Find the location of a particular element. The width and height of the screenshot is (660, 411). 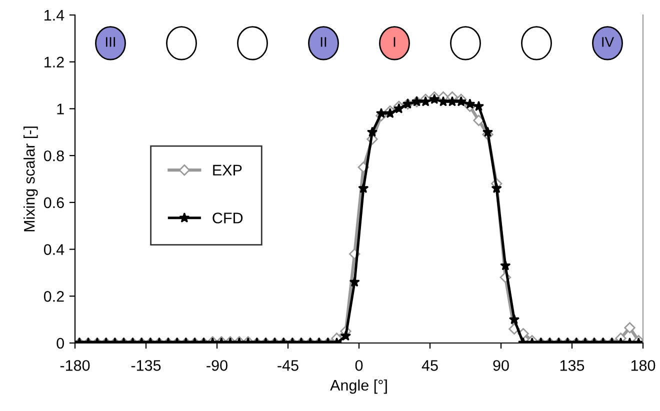

y-tick-label: 0.8 is located at coordinates (54, 156).